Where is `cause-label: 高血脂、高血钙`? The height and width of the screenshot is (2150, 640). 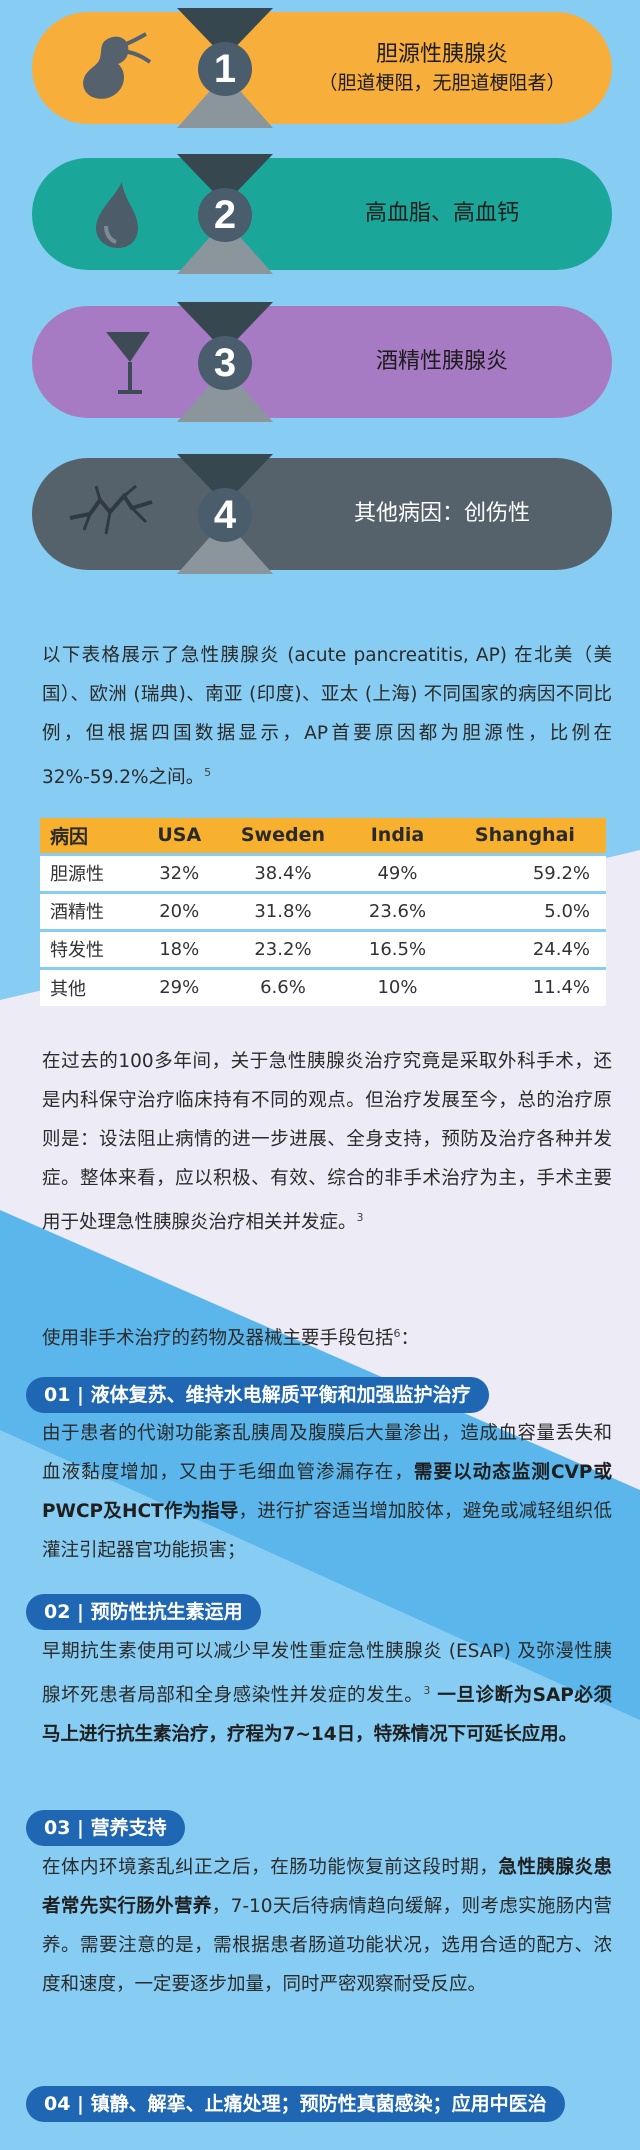
cause-label: 高血脂、高血钙 is located at coordinates (442, 214).